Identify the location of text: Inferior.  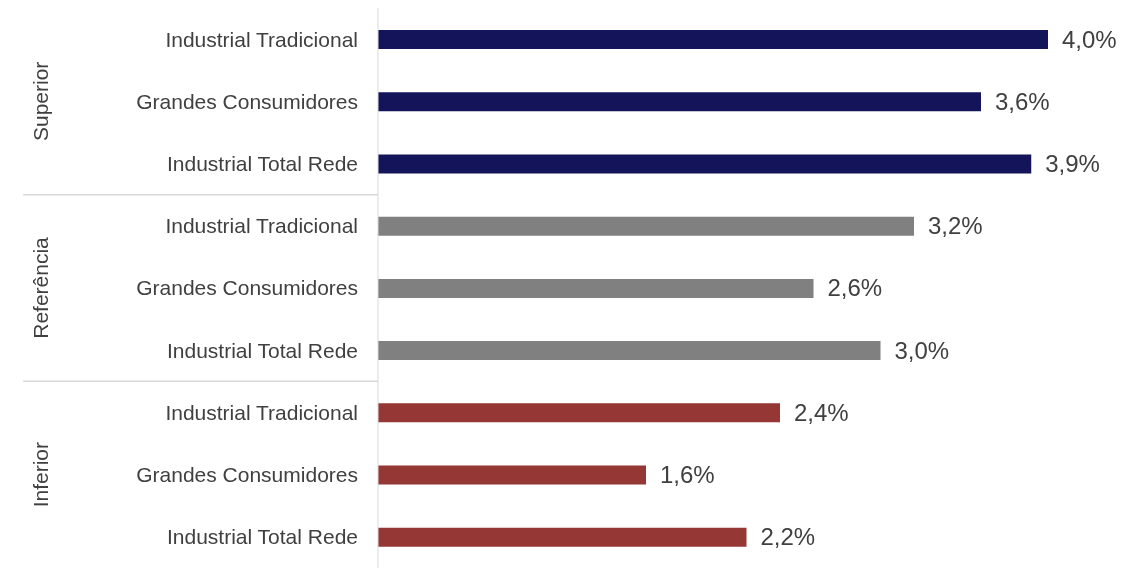
(40, 474).